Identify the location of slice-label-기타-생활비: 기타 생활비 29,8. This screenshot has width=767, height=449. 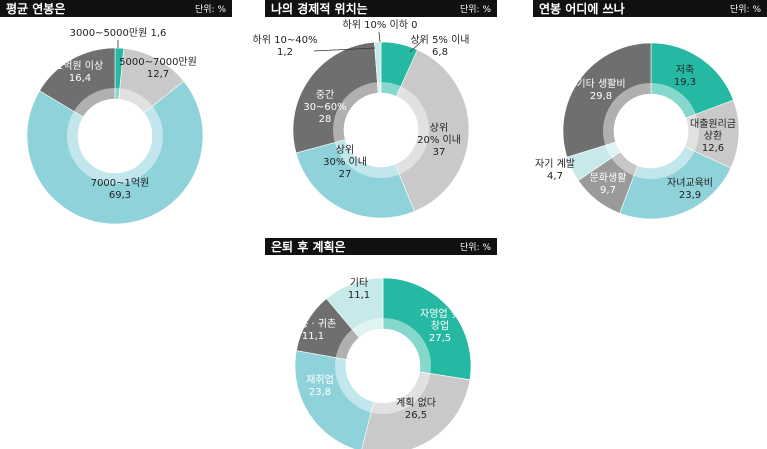
(600, 89).